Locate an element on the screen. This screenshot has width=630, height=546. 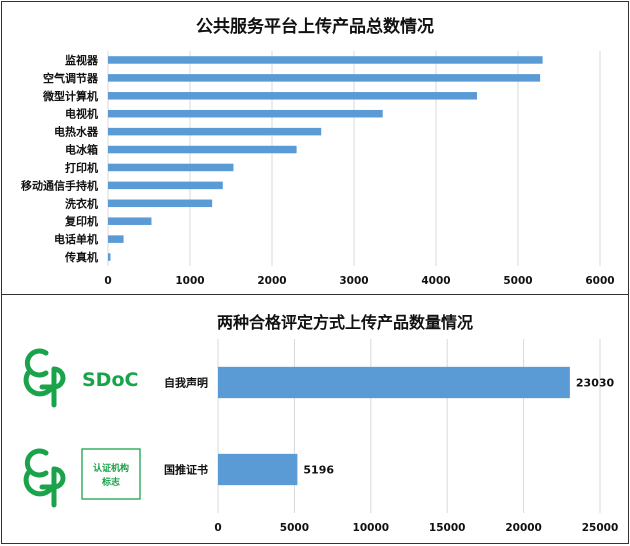
x-tick-label: 1000 is located at coordinates (189, 281).